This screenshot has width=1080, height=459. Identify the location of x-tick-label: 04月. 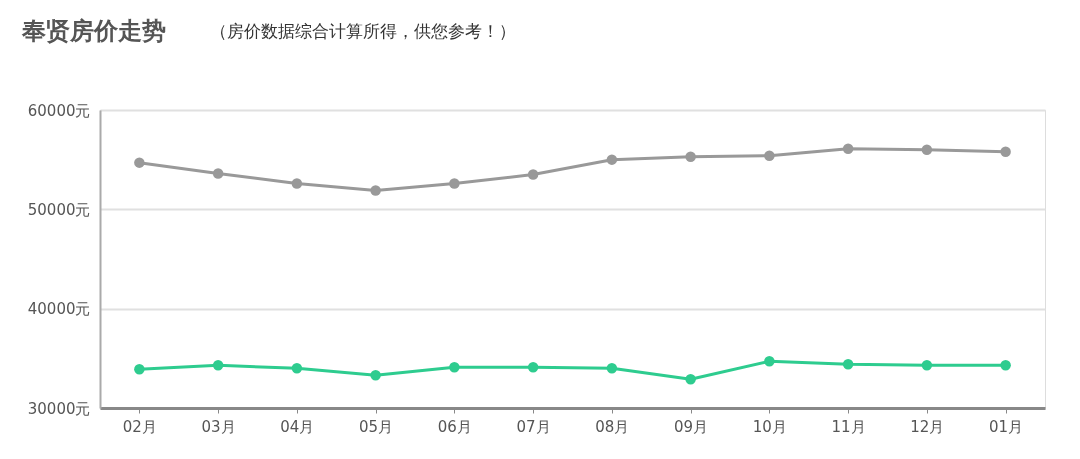
(297, 426).